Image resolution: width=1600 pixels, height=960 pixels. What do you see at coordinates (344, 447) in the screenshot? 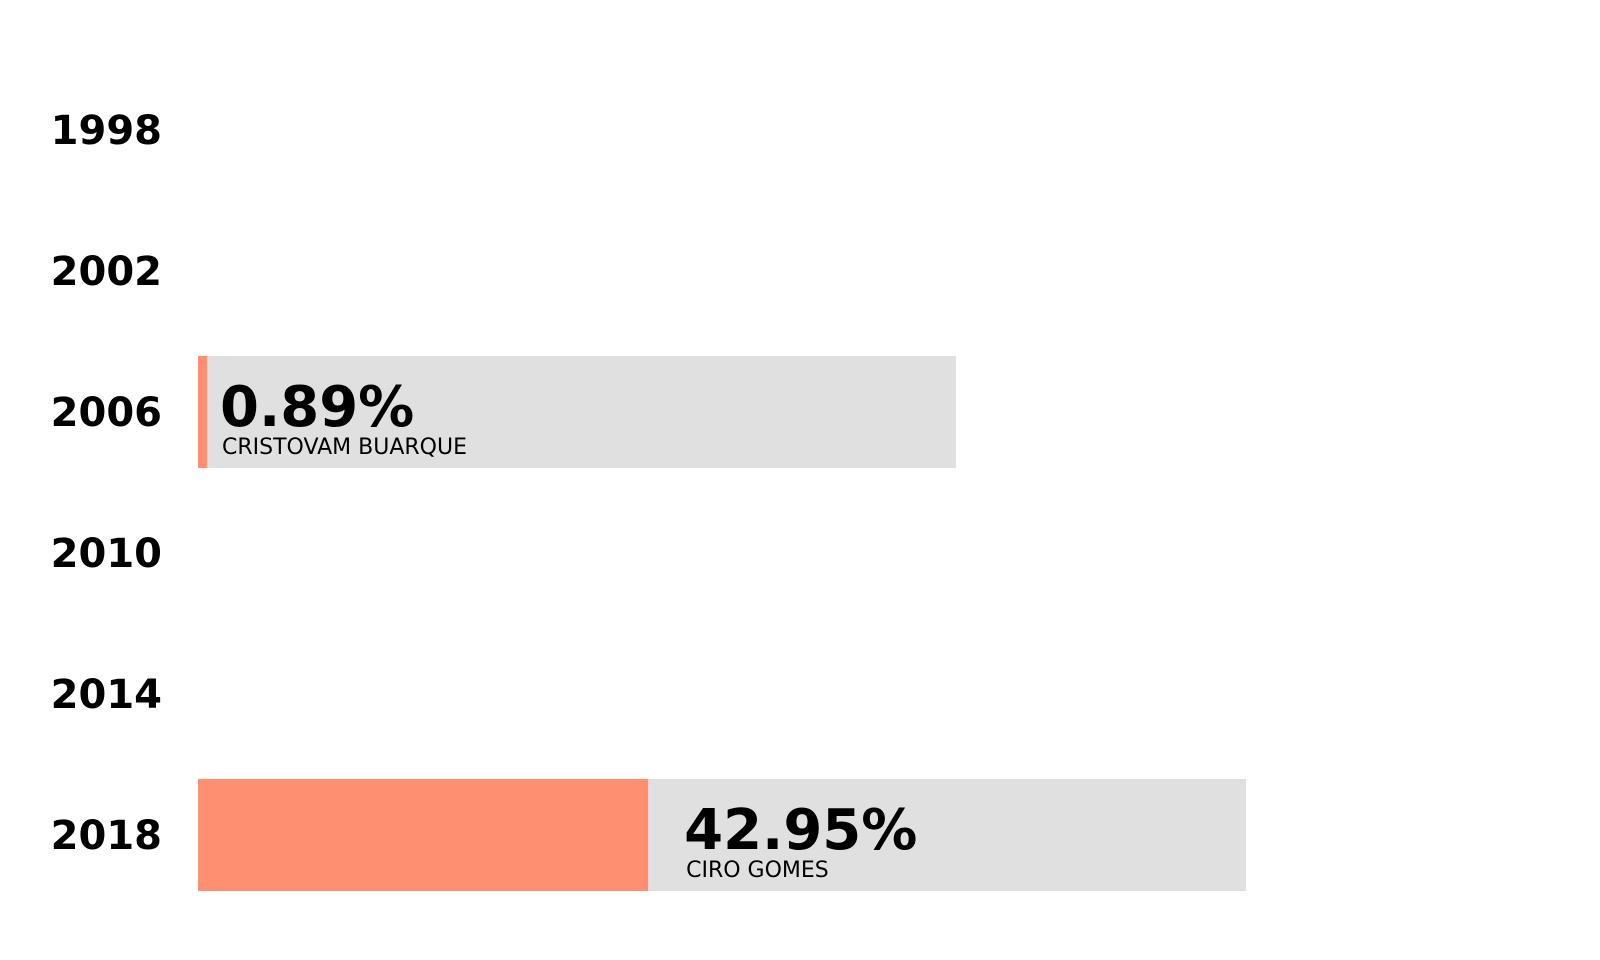
I see `candidate-label-2006: CRISTOVAM BUARQUE` at bounding box center [344, 447].